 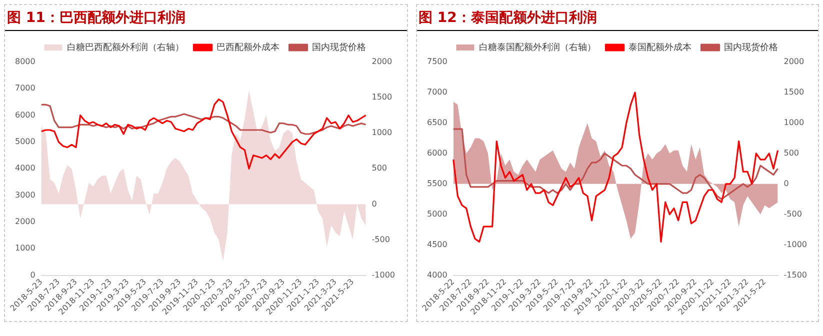 I want to click on y-tick-label: 2000, so click(x=25, y=221).